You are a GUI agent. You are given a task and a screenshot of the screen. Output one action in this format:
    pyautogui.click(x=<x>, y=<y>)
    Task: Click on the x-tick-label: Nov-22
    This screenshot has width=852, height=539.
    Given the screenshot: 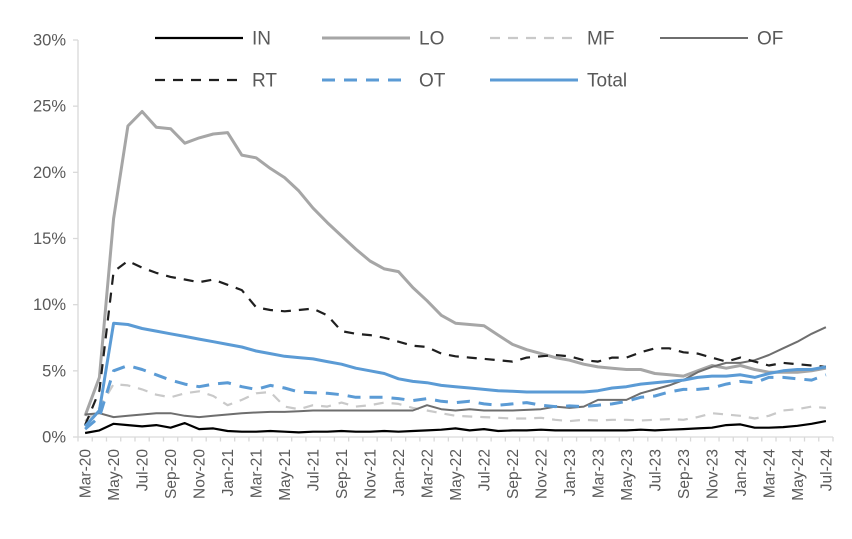 What is the action you would take?
    pyautogui.click(x=541, y=474)
    